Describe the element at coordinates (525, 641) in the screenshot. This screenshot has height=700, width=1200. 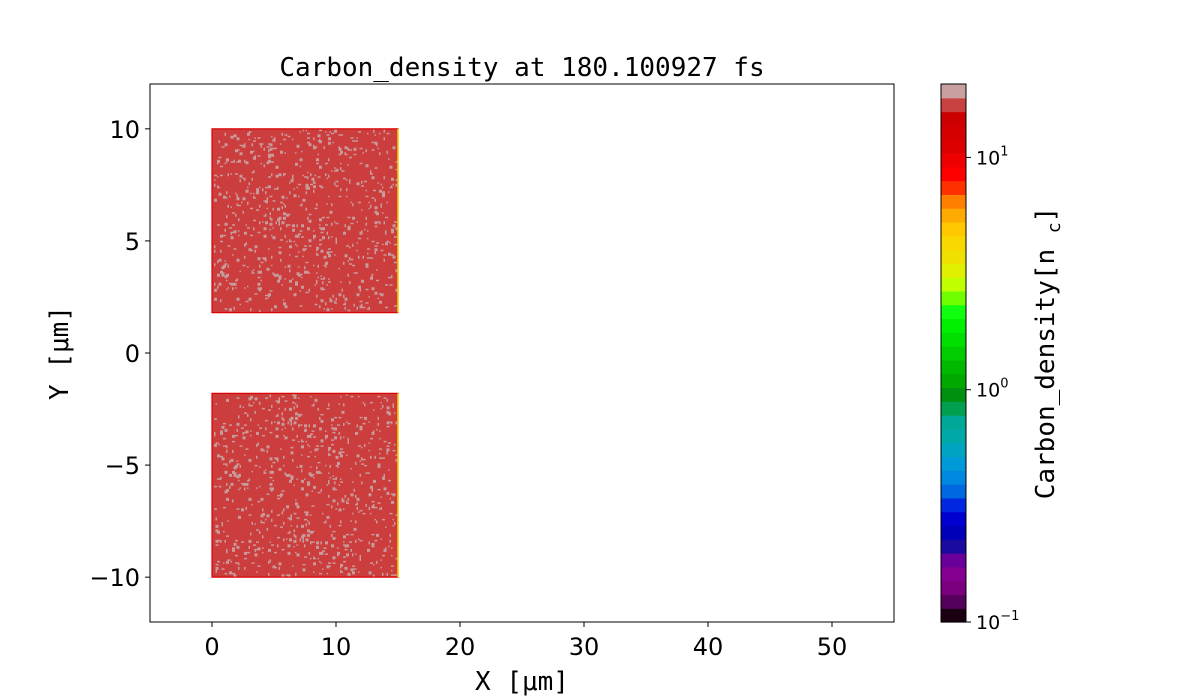
I see `x-axis: 0 10 20 30 40 50` at that location.